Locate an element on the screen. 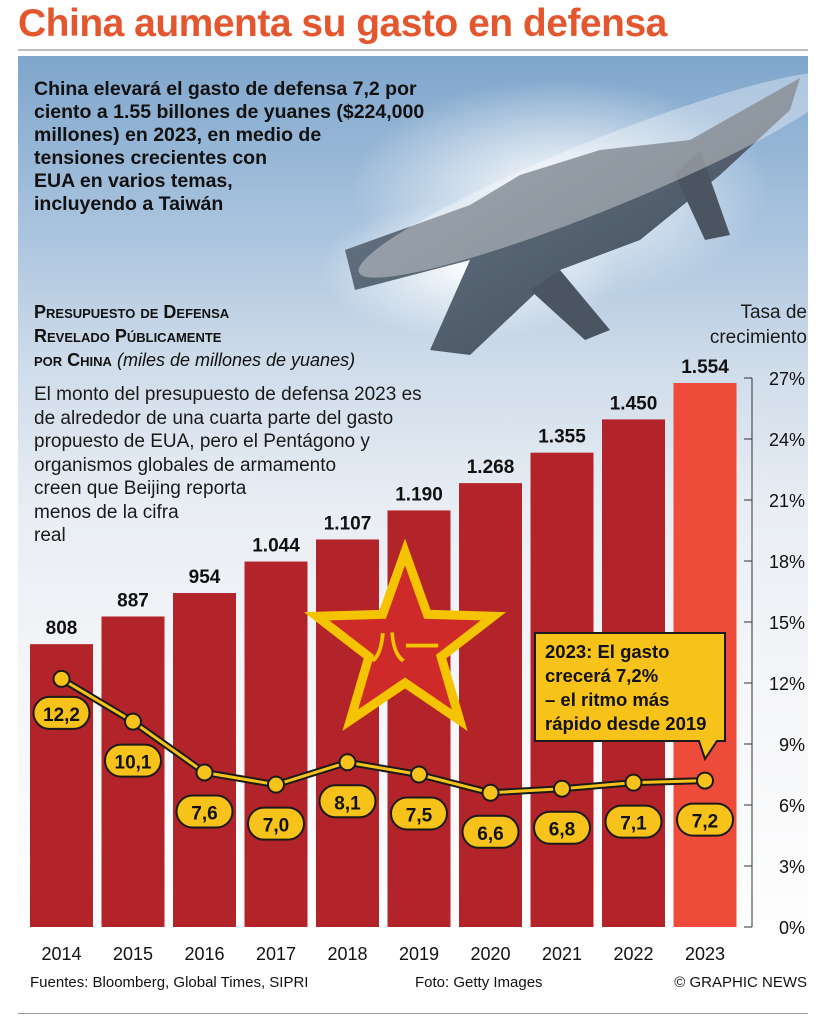 The height and width of the screenshot is (1024, 829). growth-label-2016: 7,6 is located at coordinates (204, 813).